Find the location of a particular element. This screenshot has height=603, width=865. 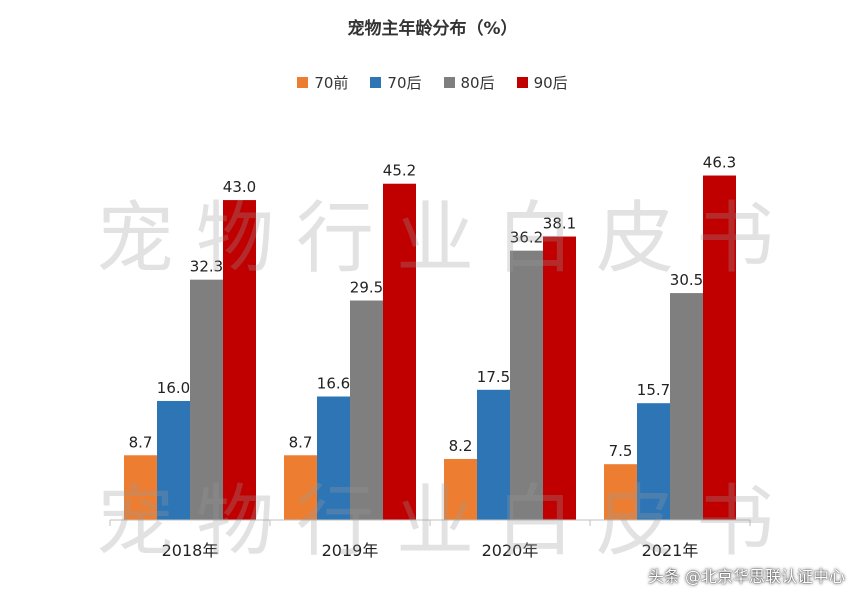

category-label: 2021年 is located at coordinates (670, 550).